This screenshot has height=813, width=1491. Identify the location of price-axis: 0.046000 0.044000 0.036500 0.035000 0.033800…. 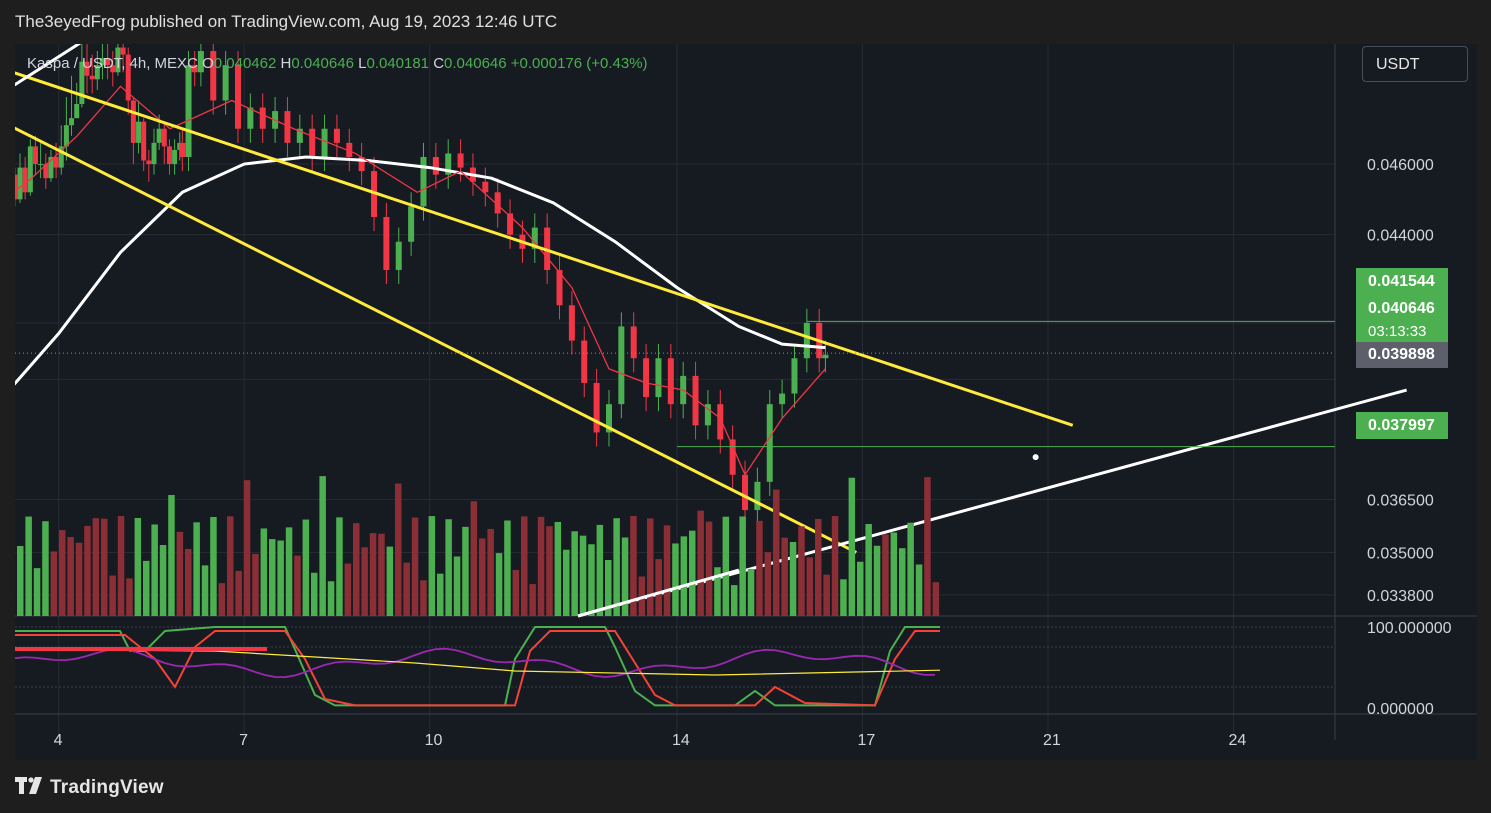
(1409, 437).